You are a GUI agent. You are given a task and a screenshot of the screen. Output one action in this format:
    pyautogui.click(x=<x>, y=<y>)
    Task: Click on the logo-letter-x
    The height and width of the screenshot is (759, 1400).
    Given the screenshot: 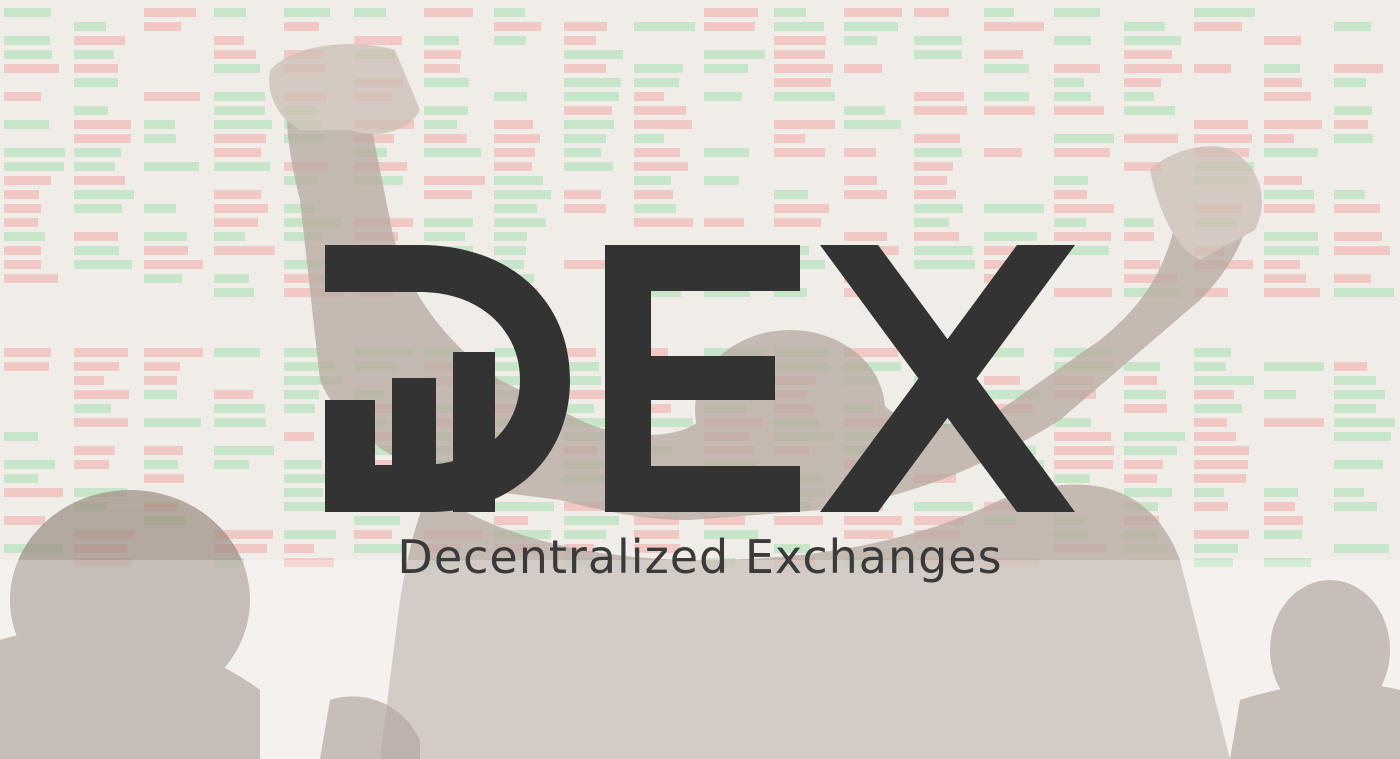 What is the action you would take?
    pyautogui.click(x=947, y=378)
    